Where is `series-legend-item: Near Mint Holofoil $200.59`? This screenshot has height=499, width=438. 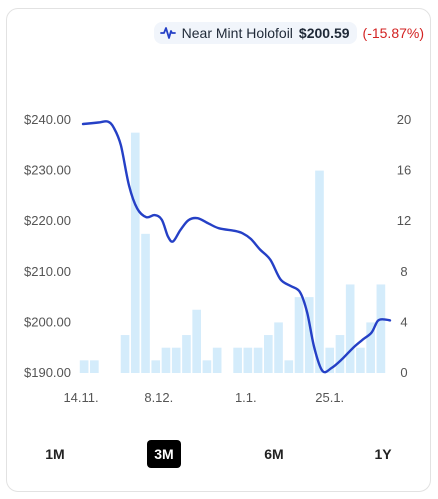
series-legend-item: Near Mint Holofoil $200.59 is located at coordinates (255, 33).